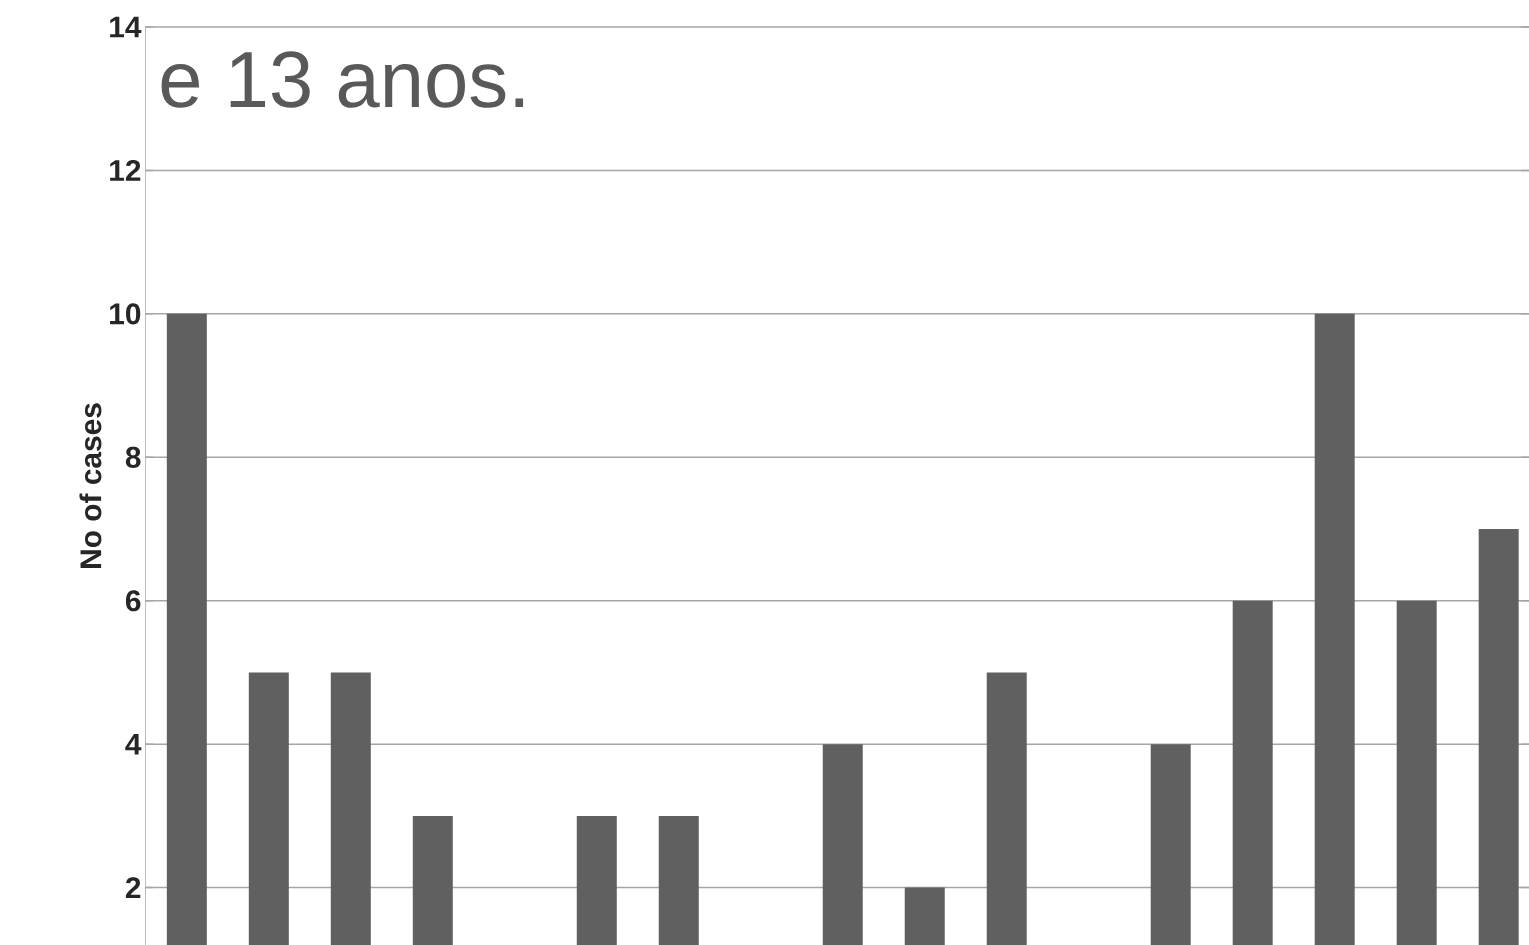  Describe the element at coordinates (125, 314) in the screenshot. I see `y-tick-label: 10` at that location.